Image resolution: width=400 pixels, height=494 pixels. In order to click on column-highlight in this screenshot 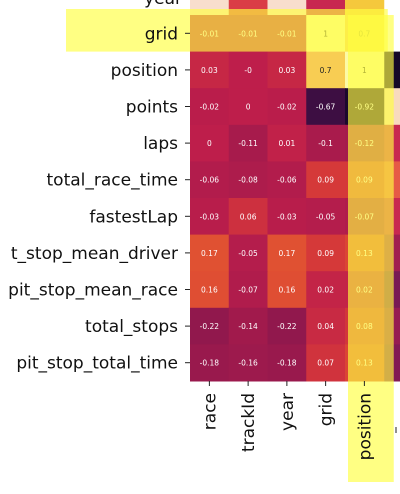, I will do `click(371, 248)`.